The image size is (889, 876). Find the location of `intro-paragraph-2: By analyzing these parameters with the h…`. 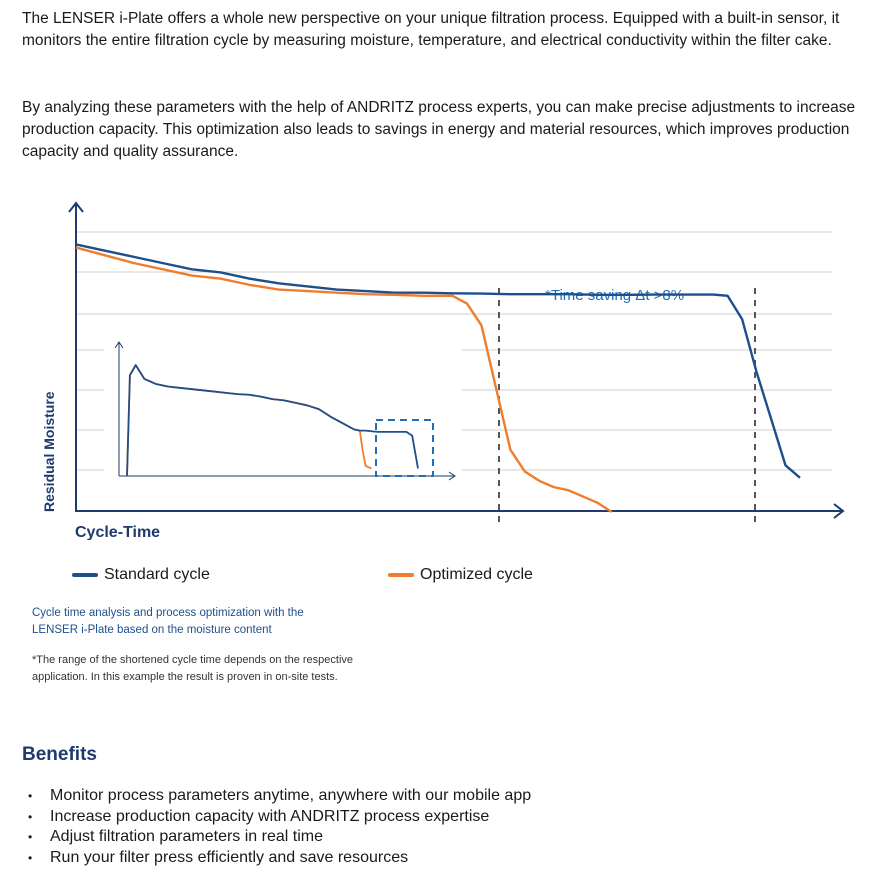

intro-paragraph-2: By analyzing these parameters with the h… is located at coordinates (439, 129).